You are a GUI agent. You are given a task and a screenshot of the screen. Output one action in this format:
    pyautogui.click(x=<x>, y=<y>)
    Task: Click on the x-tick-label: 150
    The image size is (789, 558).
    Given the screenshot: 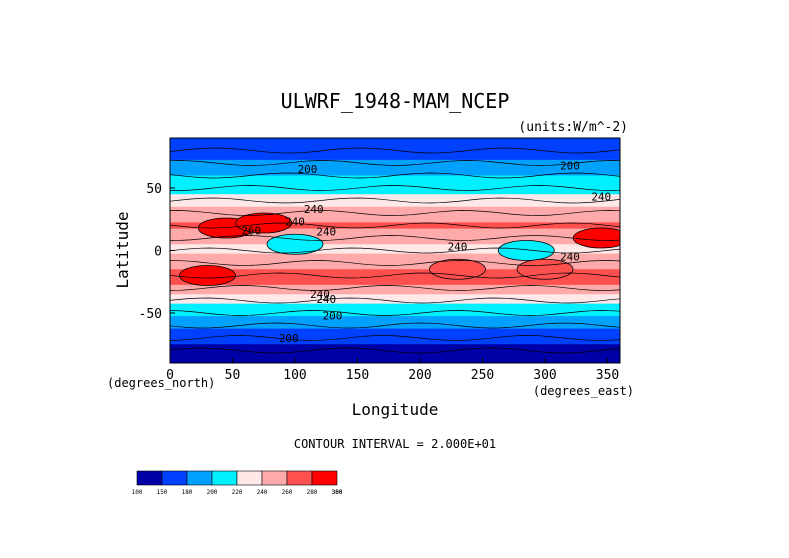 What is the action you would take?
    pyautogui.click(x=357, y=375)
    